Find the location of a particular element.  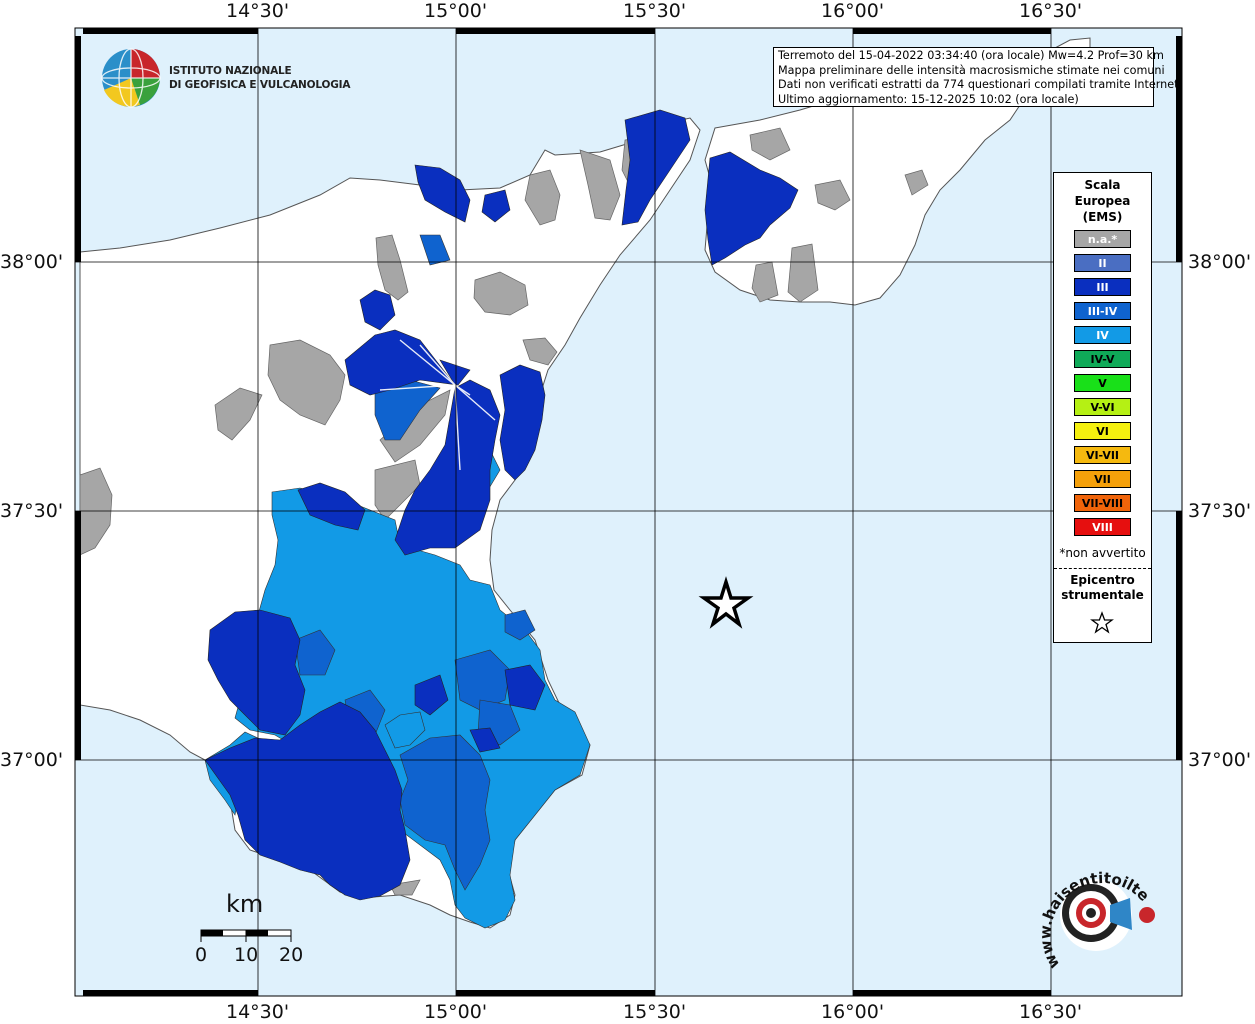

lon-label-bottom: 15°30' is located at coordinates (655, 1012).